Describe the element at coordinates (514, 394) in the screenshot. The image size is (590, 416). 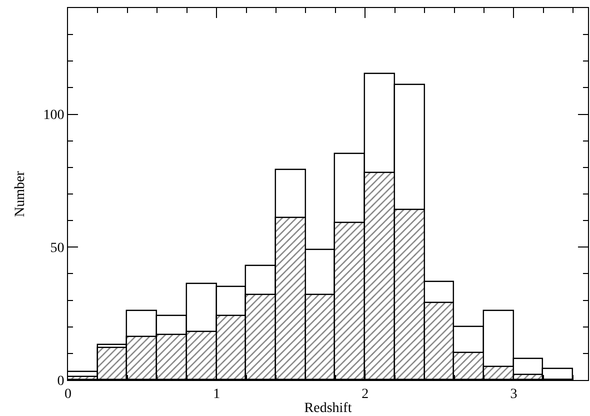
I see `x-tick-label: 3` at that location.